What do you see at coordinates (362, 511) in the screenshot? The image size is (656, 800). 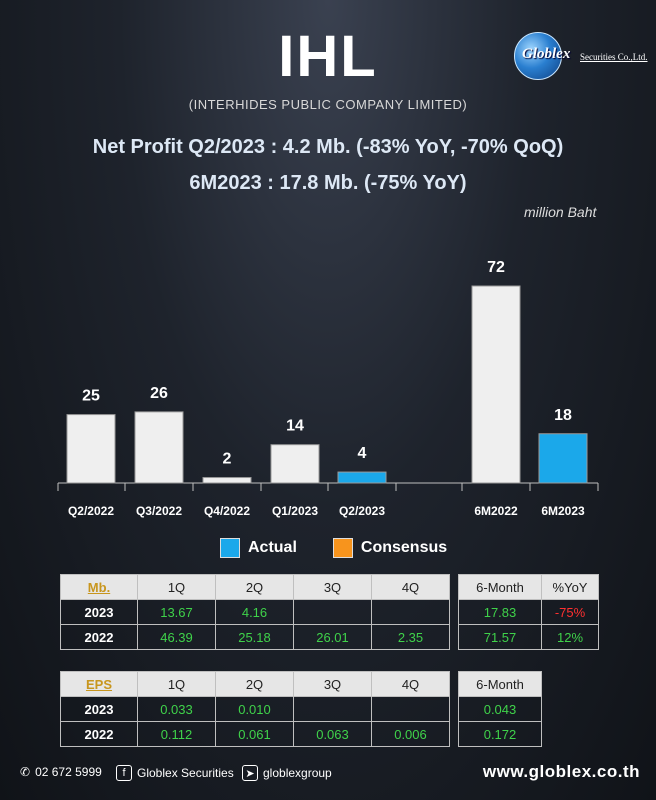 I see `category-label: Q2/2023` at bounding box center [362, 511].